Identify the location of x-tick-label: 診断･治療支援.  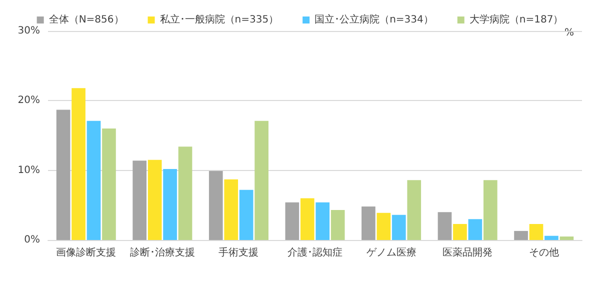
(162, 252).